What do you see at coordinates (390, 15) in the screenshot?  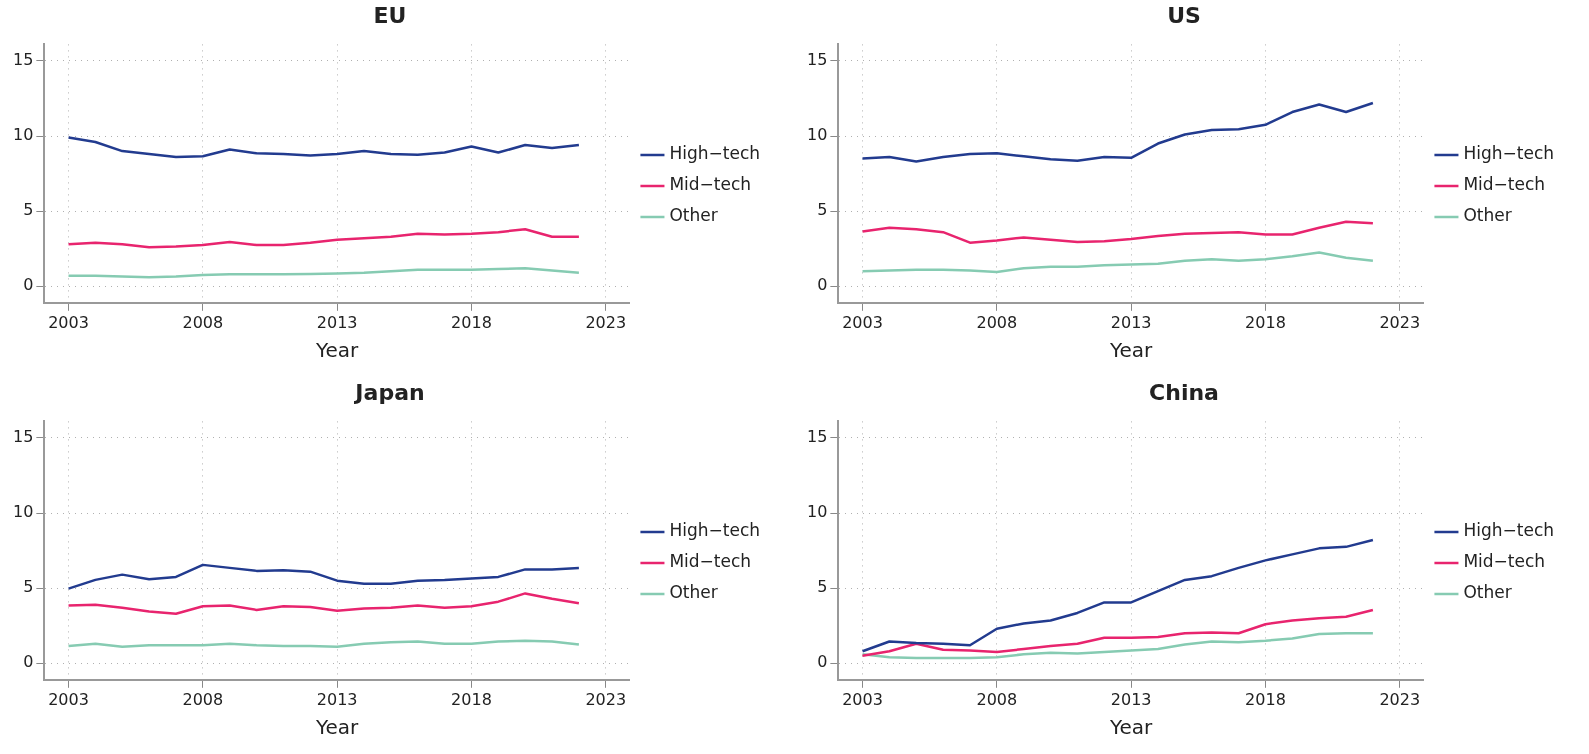 I see `chart-title: EU` at bounding box center [390, 15].